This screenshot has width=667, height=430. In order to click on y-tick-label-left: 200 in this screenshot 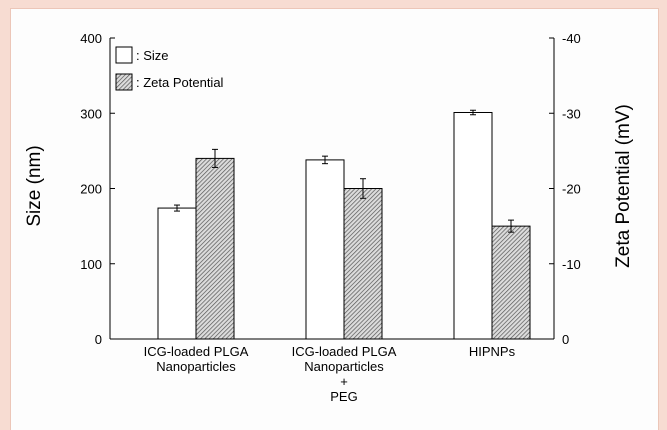, I will do `click(91, 189)`.